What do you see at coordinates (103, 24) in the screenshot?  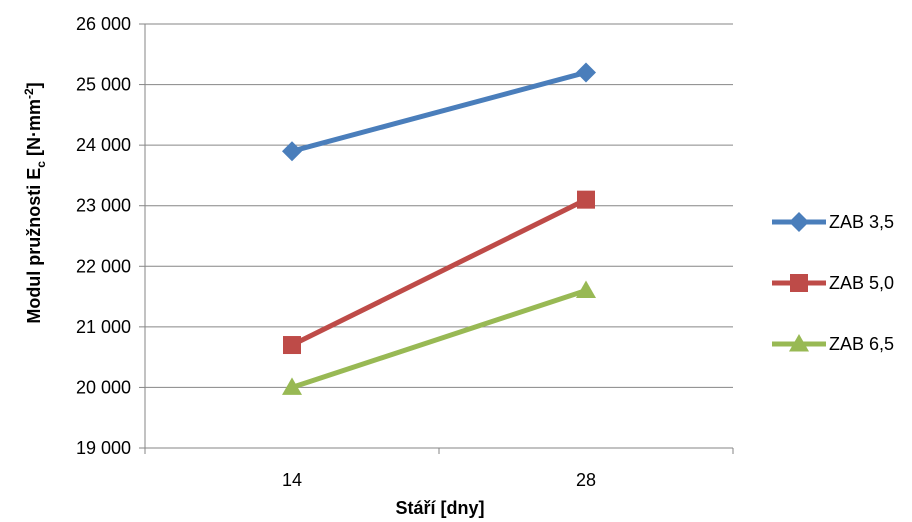 I see `y-tick-label: 26 000` at bounding box center [103, 24].